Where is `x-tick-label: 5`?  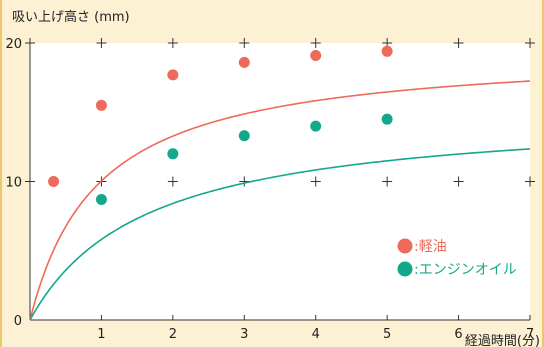
x-tick-label: 5 is located at coordinates (387, 334).